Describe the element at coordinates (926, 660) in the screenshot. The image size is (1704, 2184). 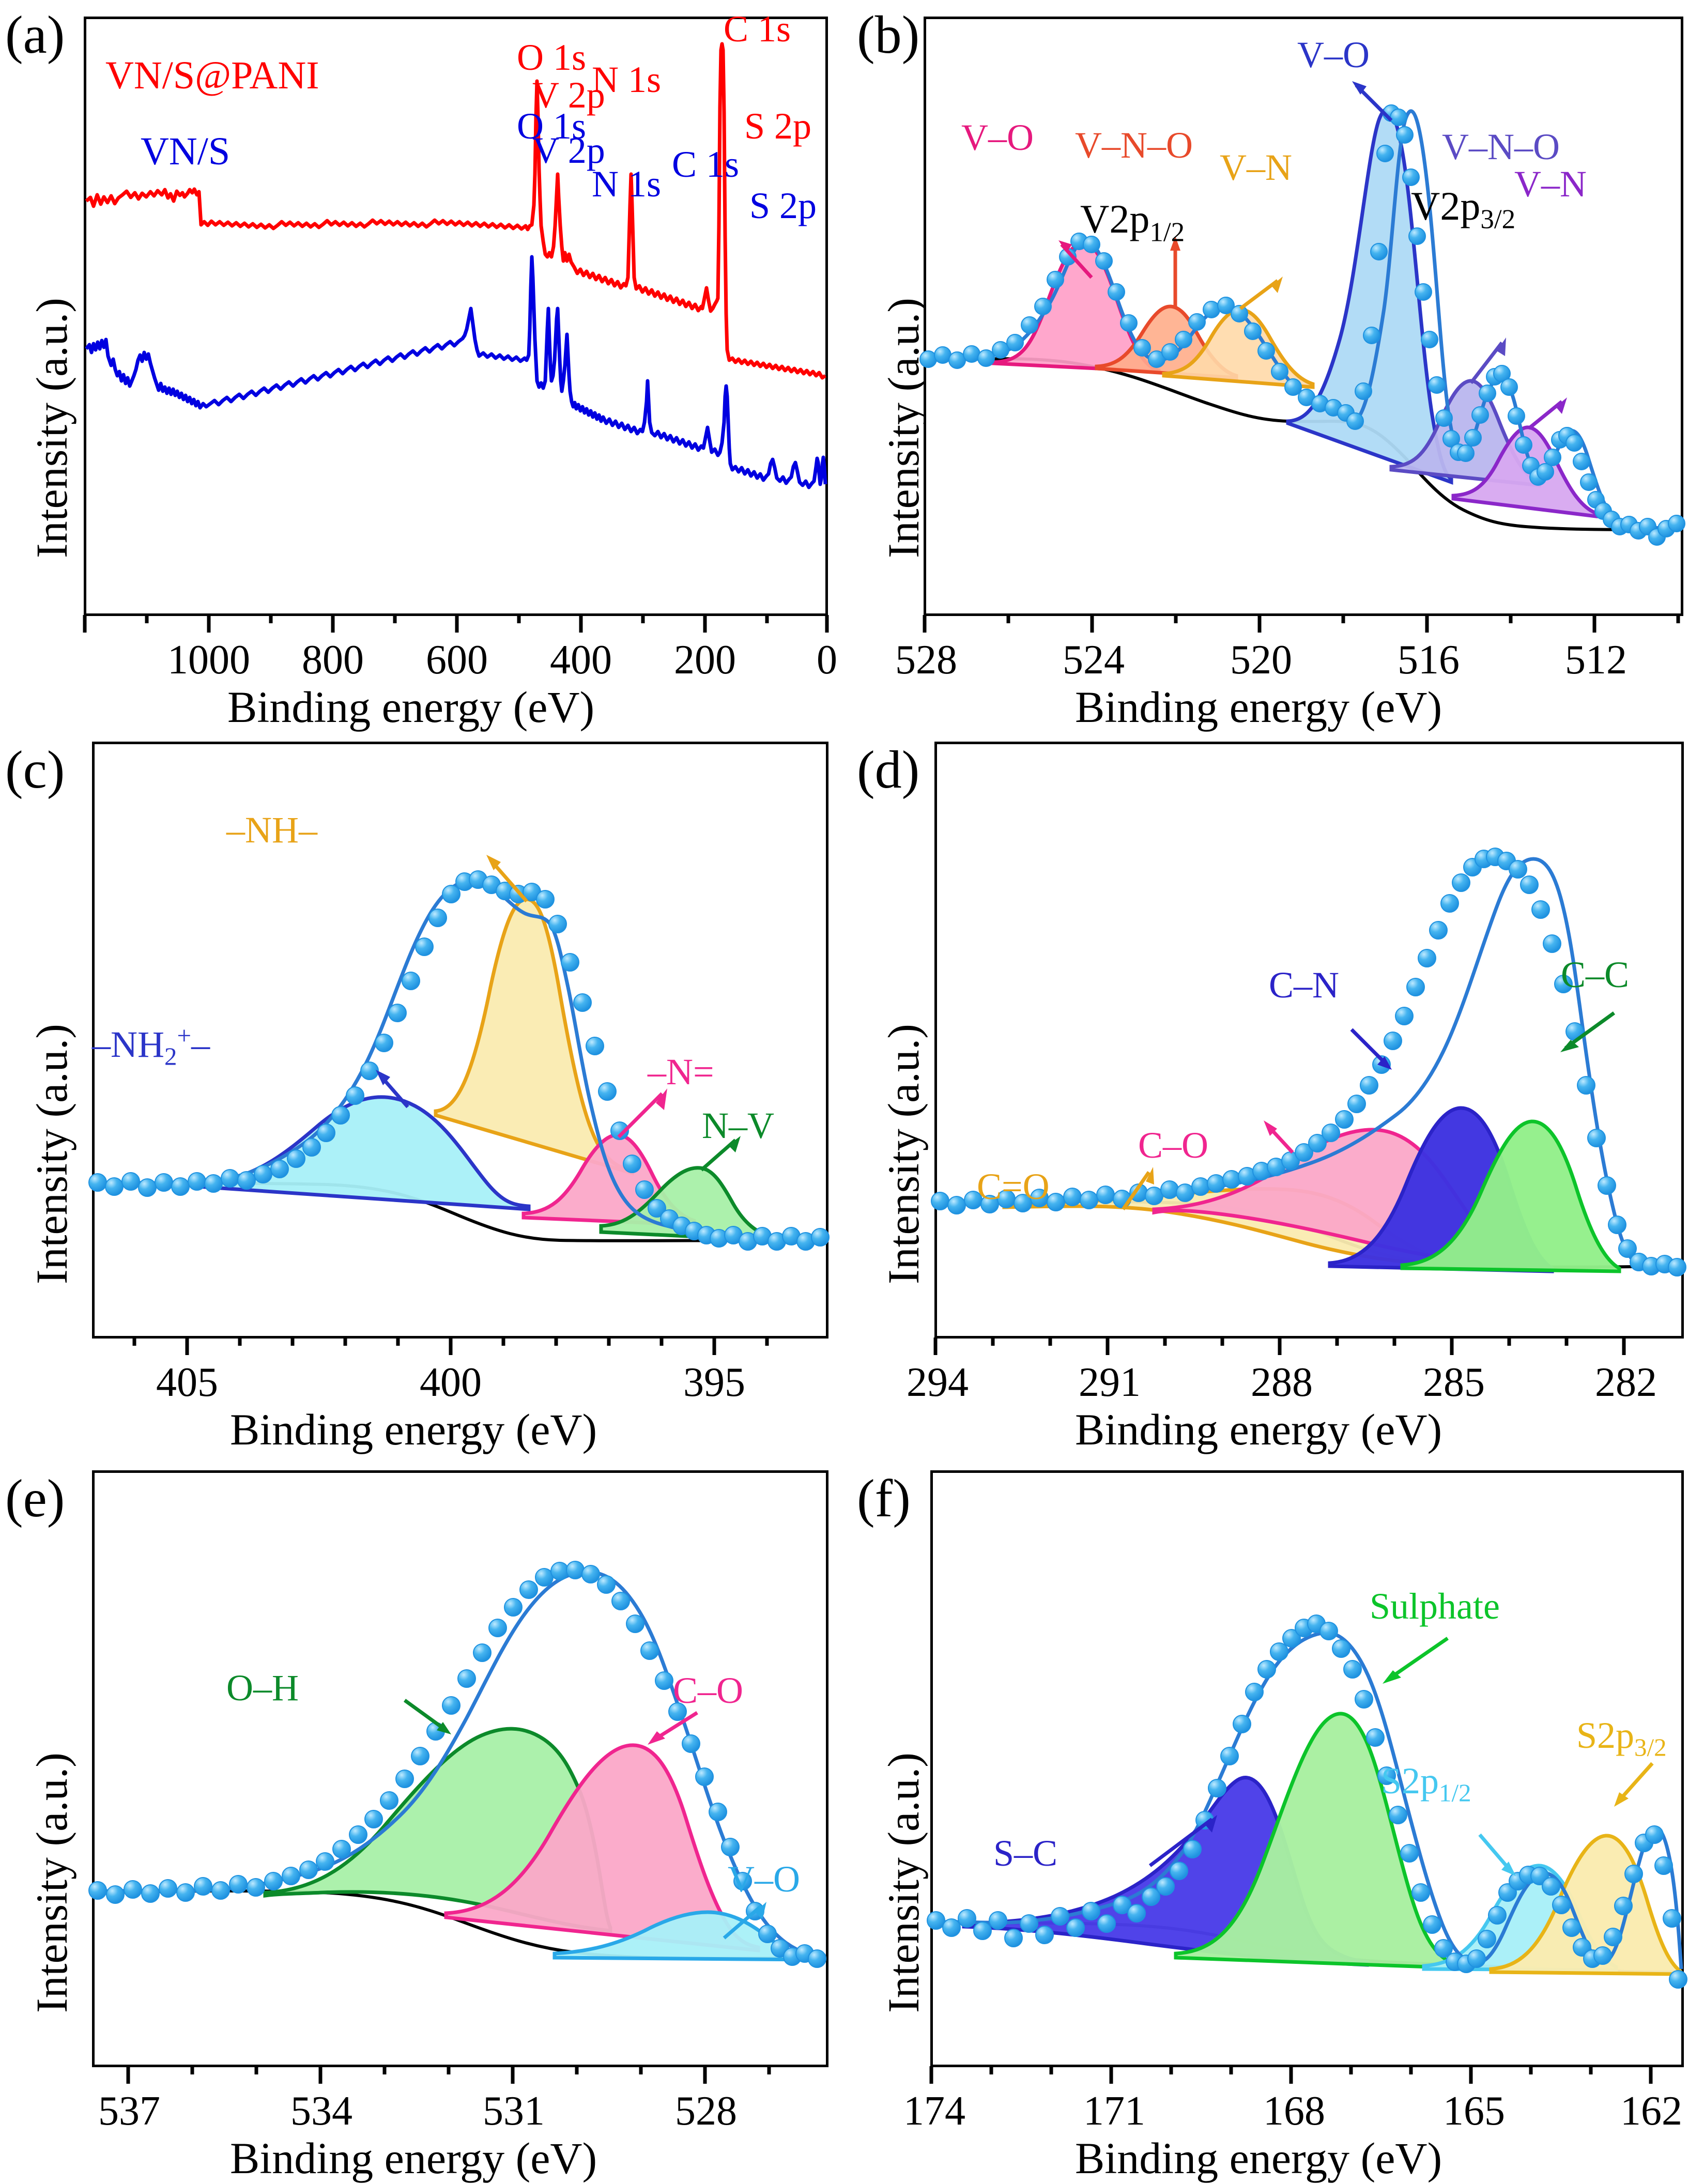
I see `panel-b-tick-528: 528` at that location.